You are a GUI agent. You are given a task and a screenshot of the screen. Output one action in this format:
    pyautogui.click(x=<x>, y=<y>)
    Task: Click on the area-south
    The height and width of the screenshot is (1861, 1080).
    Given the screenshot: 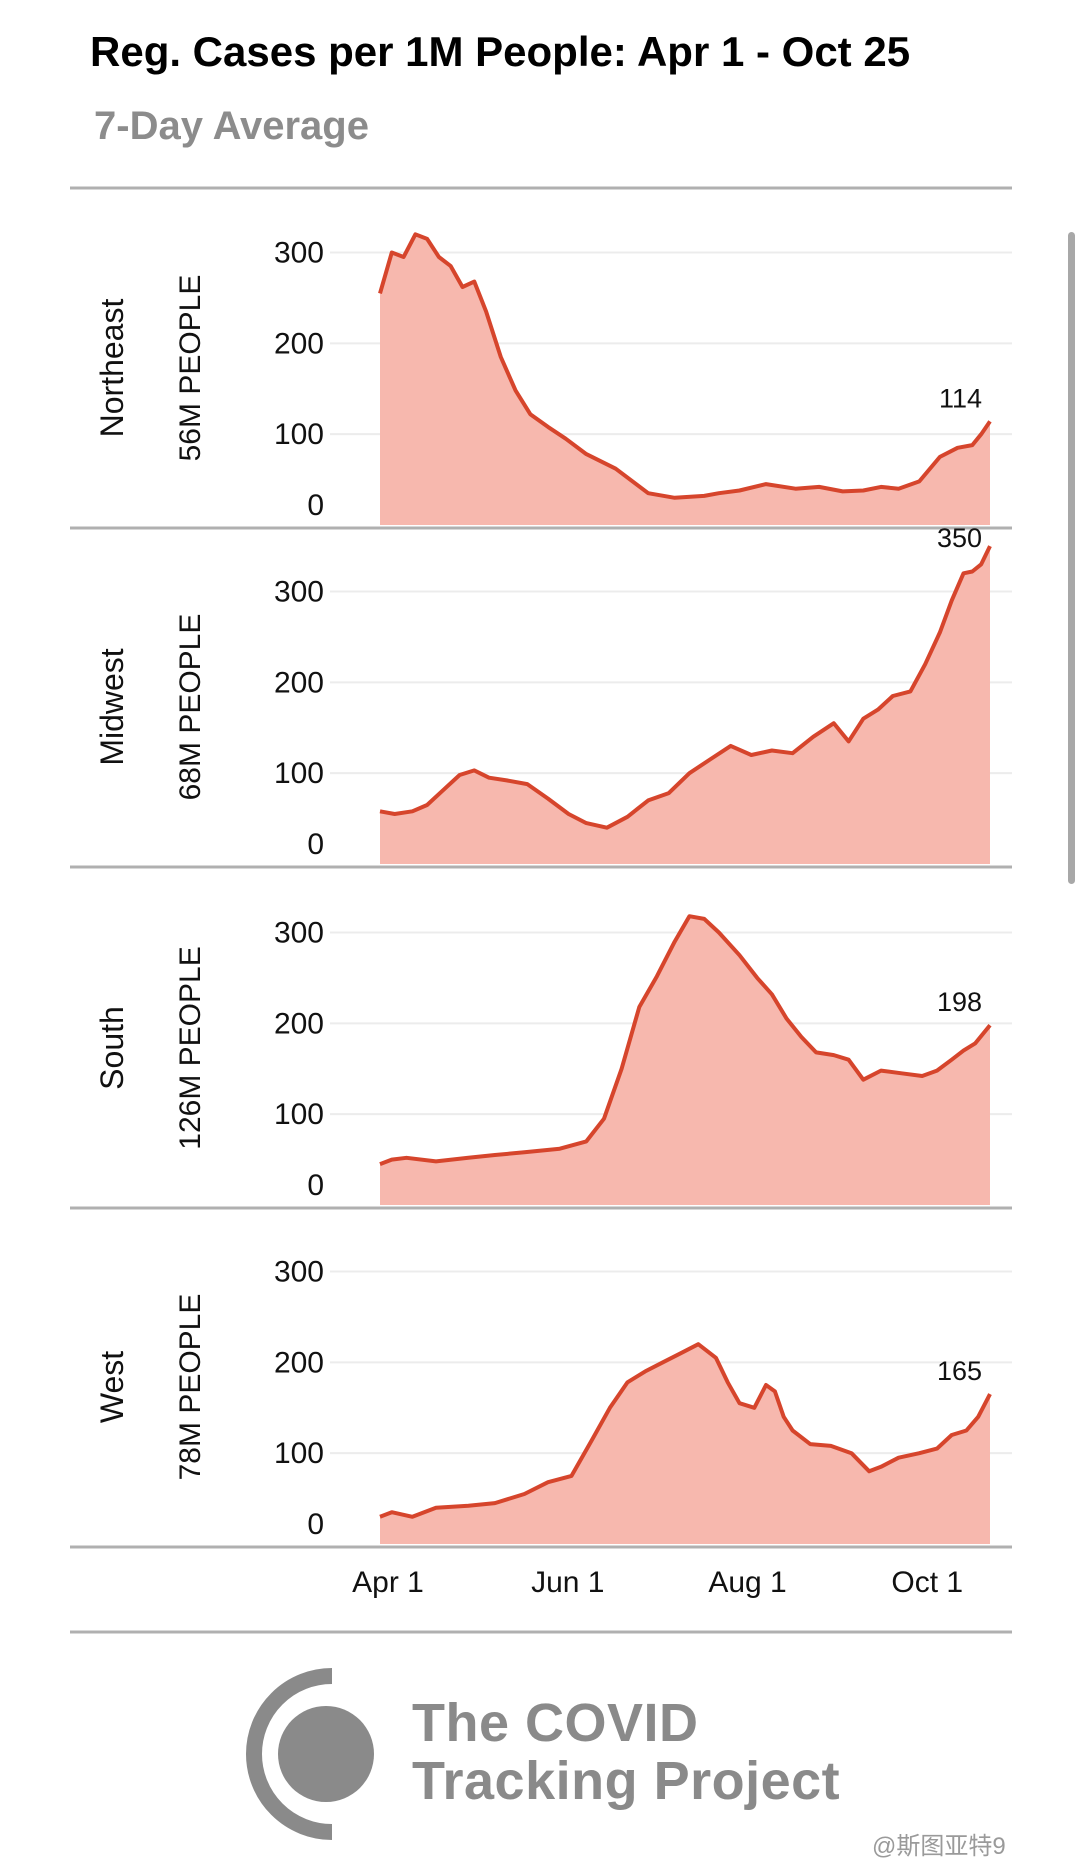 What is the action you would take?
    pyautogui.click(x=685, y=1060)
    